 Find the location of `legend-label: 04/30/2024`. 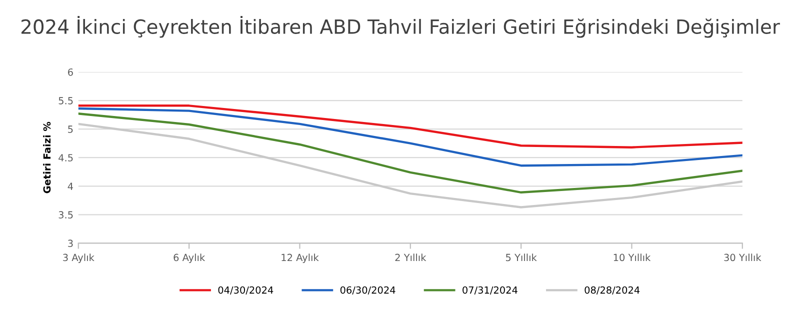

legend-label: 04/30/2024 is located at coordinates (246, 290).